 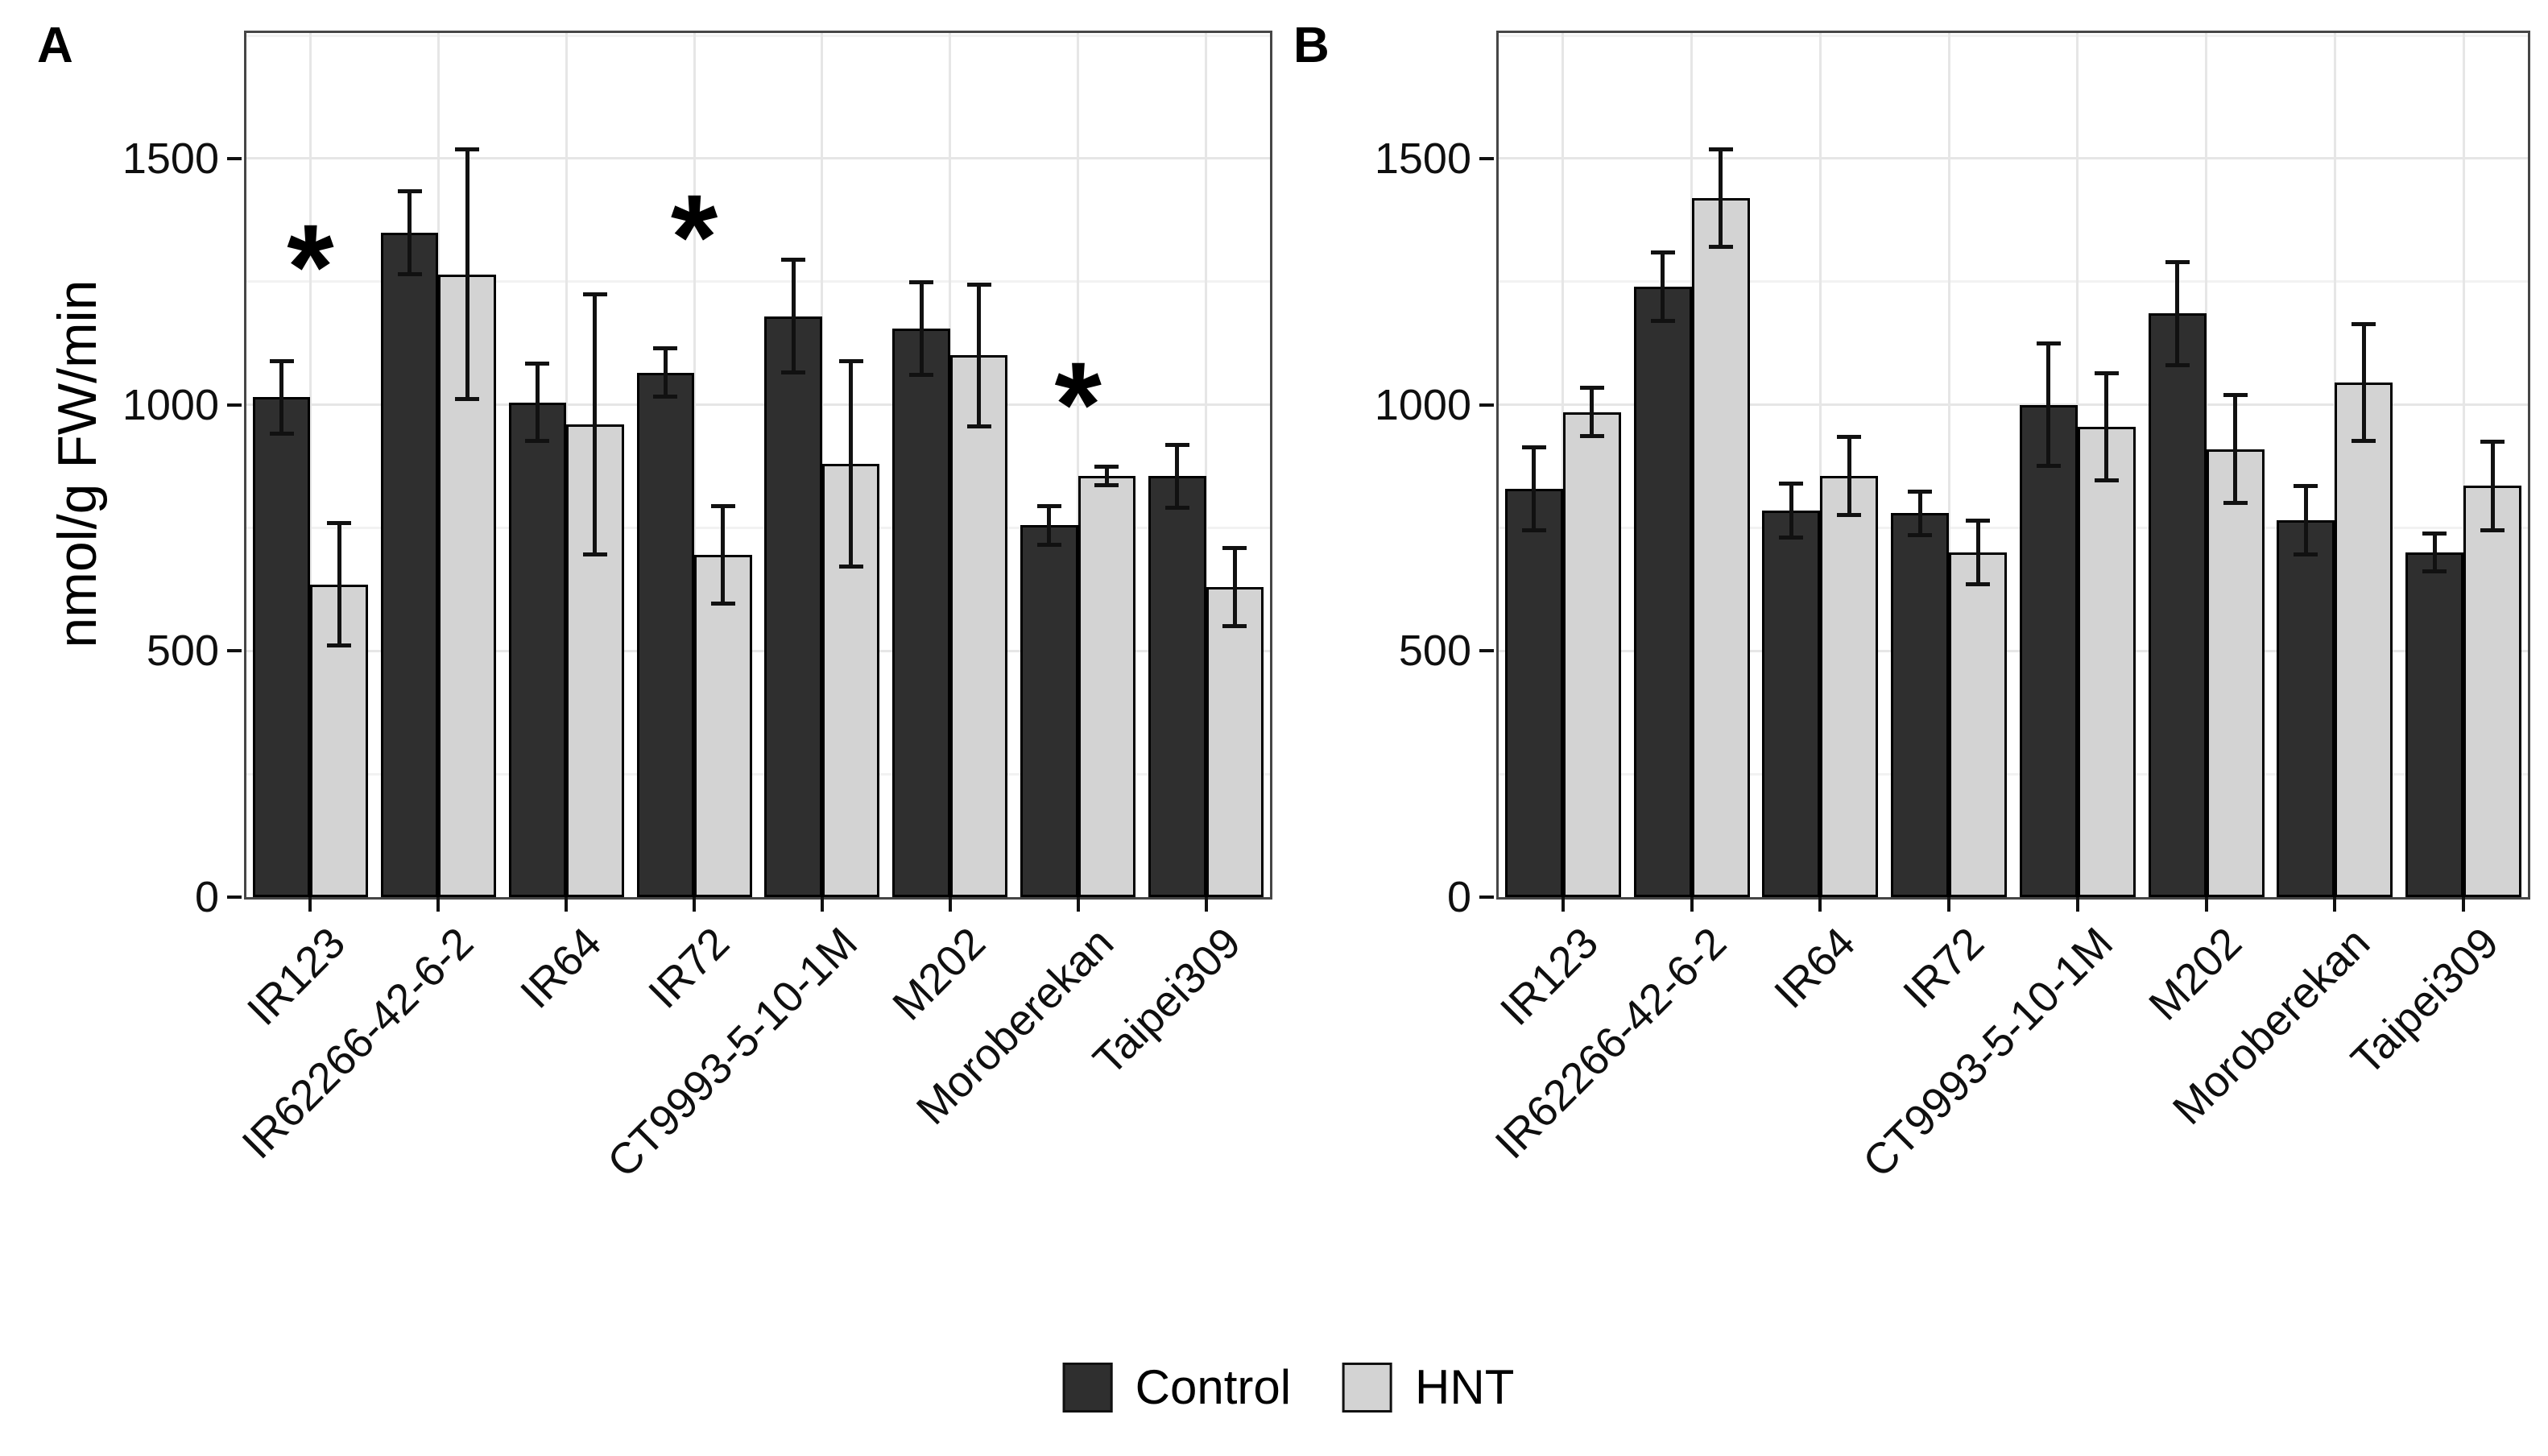 What do you see at coordinates (1611, 1044) in the screenshot?
I see `x-tick-label-ir62266-42-6-2: IR62266-42-6-2` at bounding box center [1611, 1044].